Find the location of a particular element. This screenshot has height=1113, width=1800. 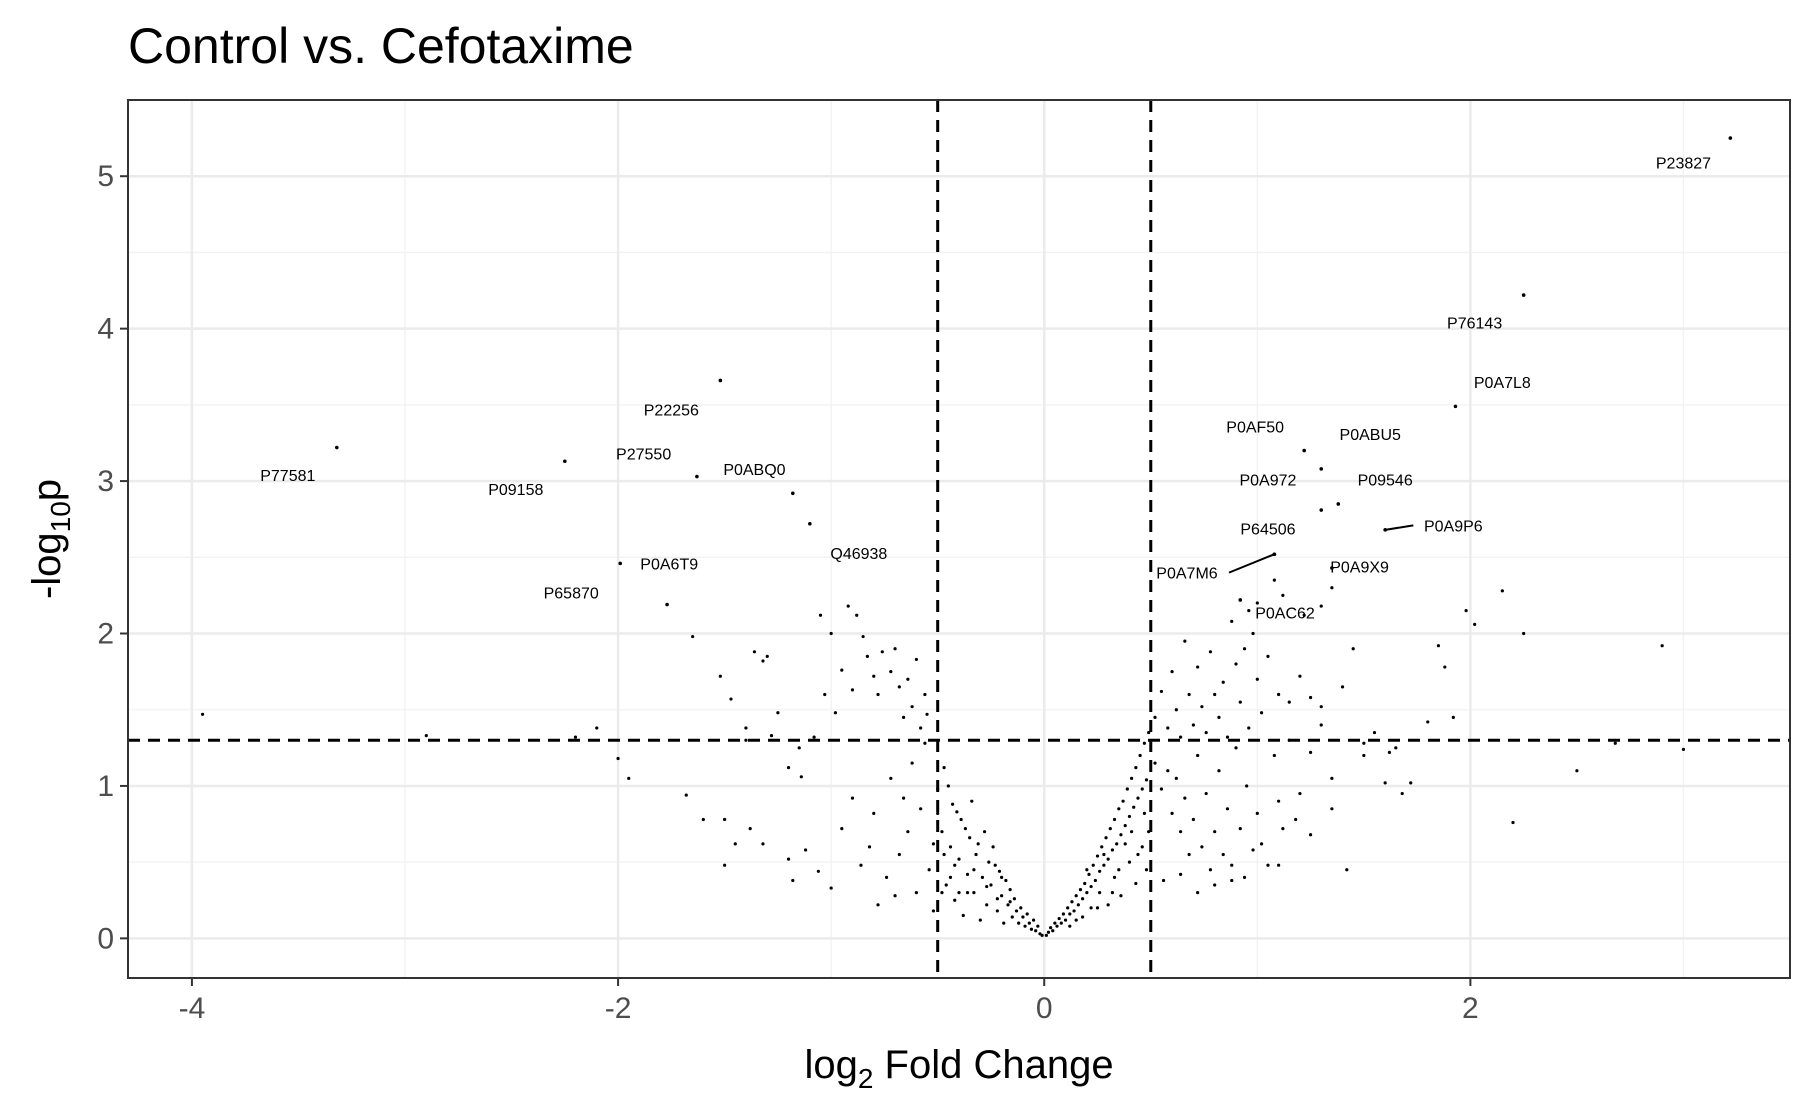

chart-title: Control vs. Cefotaxime is located at coordinates (381, 46).